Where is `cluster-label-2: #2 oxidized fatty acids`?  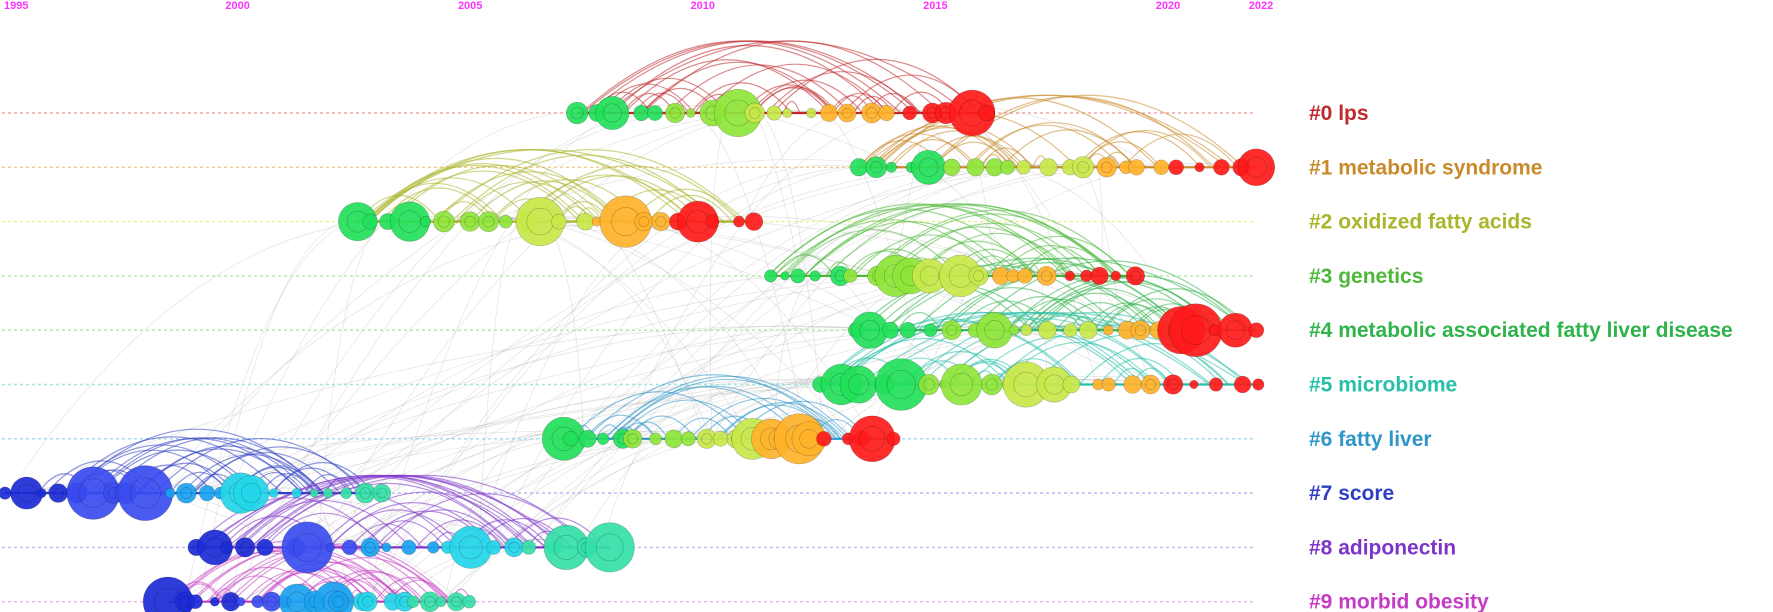
cluster-label-2: #2 oxidized fatty acids is located at coordinates (1420, 222).